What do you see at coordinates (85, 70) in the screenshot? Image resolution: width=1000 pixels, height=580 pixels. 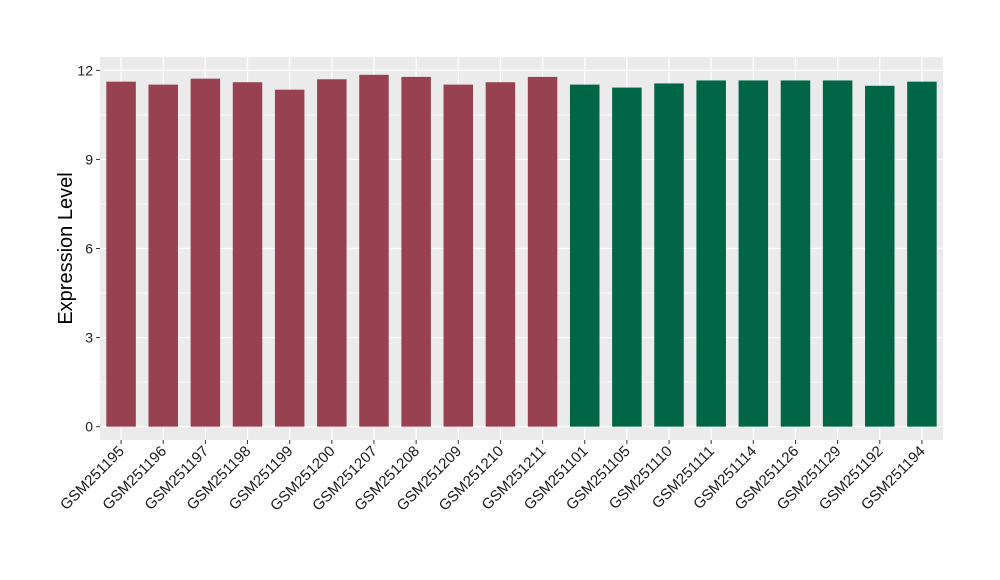 I see `y-tick-label: 12` at bounding box center [85, 70].